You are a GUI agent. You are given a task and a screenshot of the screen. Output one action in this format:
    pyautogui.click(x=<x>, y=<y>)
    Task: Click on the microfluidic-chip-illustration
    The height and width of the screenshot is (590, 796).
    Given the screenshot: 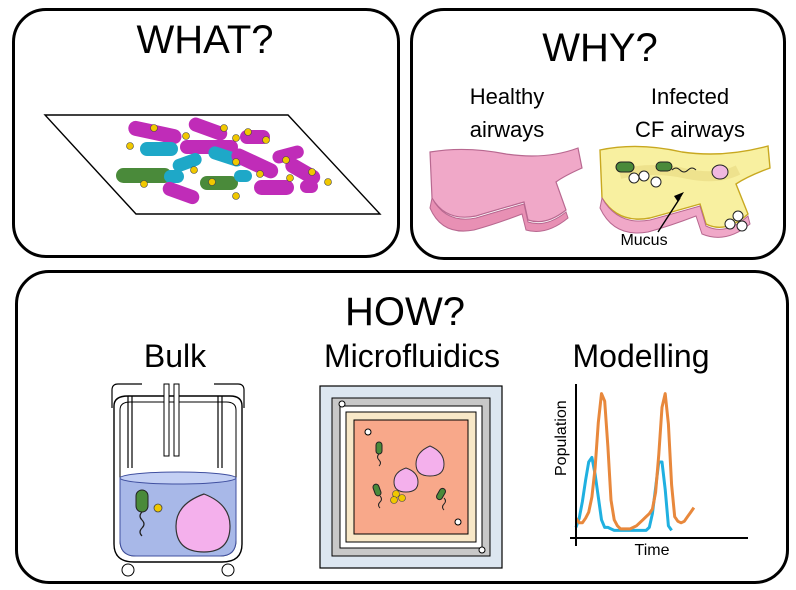 What is the action you would take?
    pyautogui.click(x=411, y=477)
    